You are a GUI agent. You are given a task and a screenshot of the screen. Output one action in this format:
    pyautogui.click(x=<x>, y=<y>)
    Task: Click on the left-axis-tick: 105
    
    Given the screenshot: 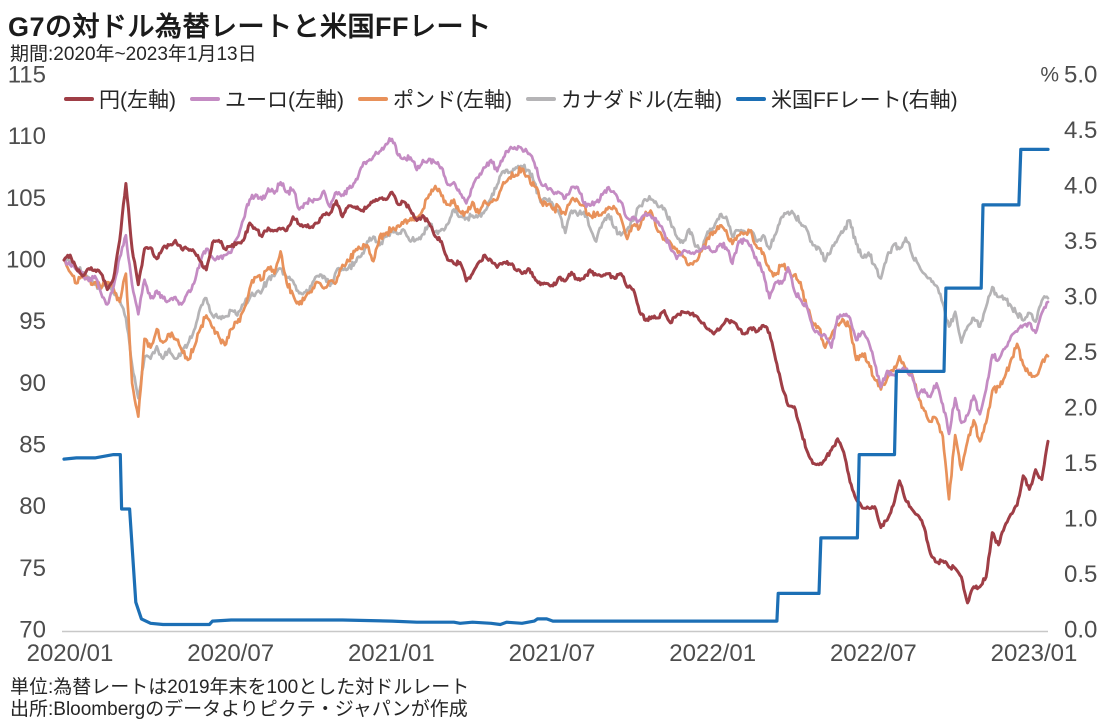 What is the action you would take?
    pyautogui.click(x=26, y=198)
    